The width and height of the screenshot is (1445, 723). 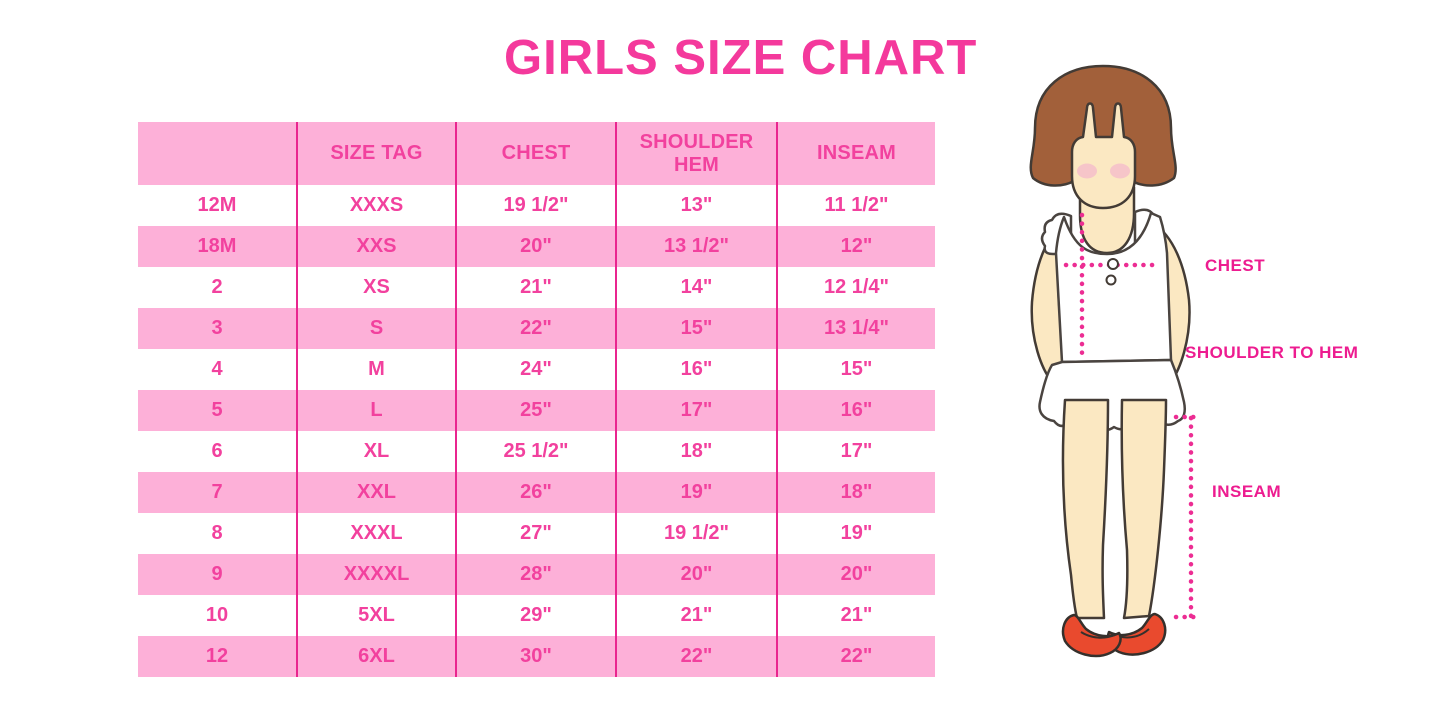 What do you see at coordinates (218, 615) in the screenshot?
I see `table-cell: 10` at bounding box center [218, 615].